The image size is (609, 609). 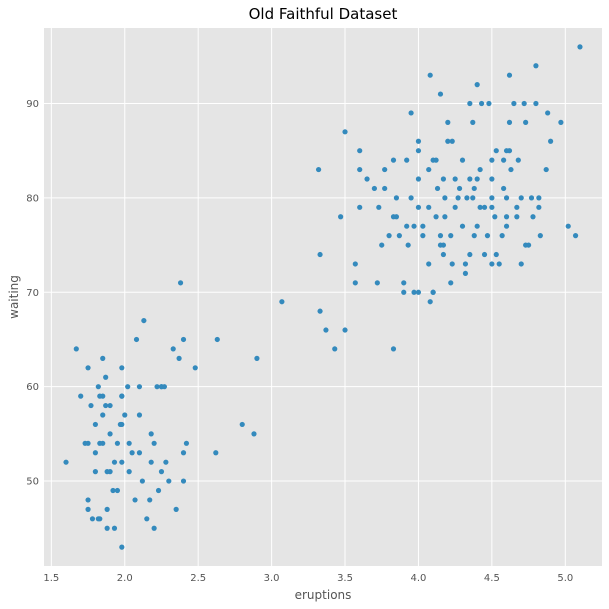 What do you see at coordinates (345, 578) in the screenshot?
I see `x-tick-label: 3.5` at bounding box center [345, 578].